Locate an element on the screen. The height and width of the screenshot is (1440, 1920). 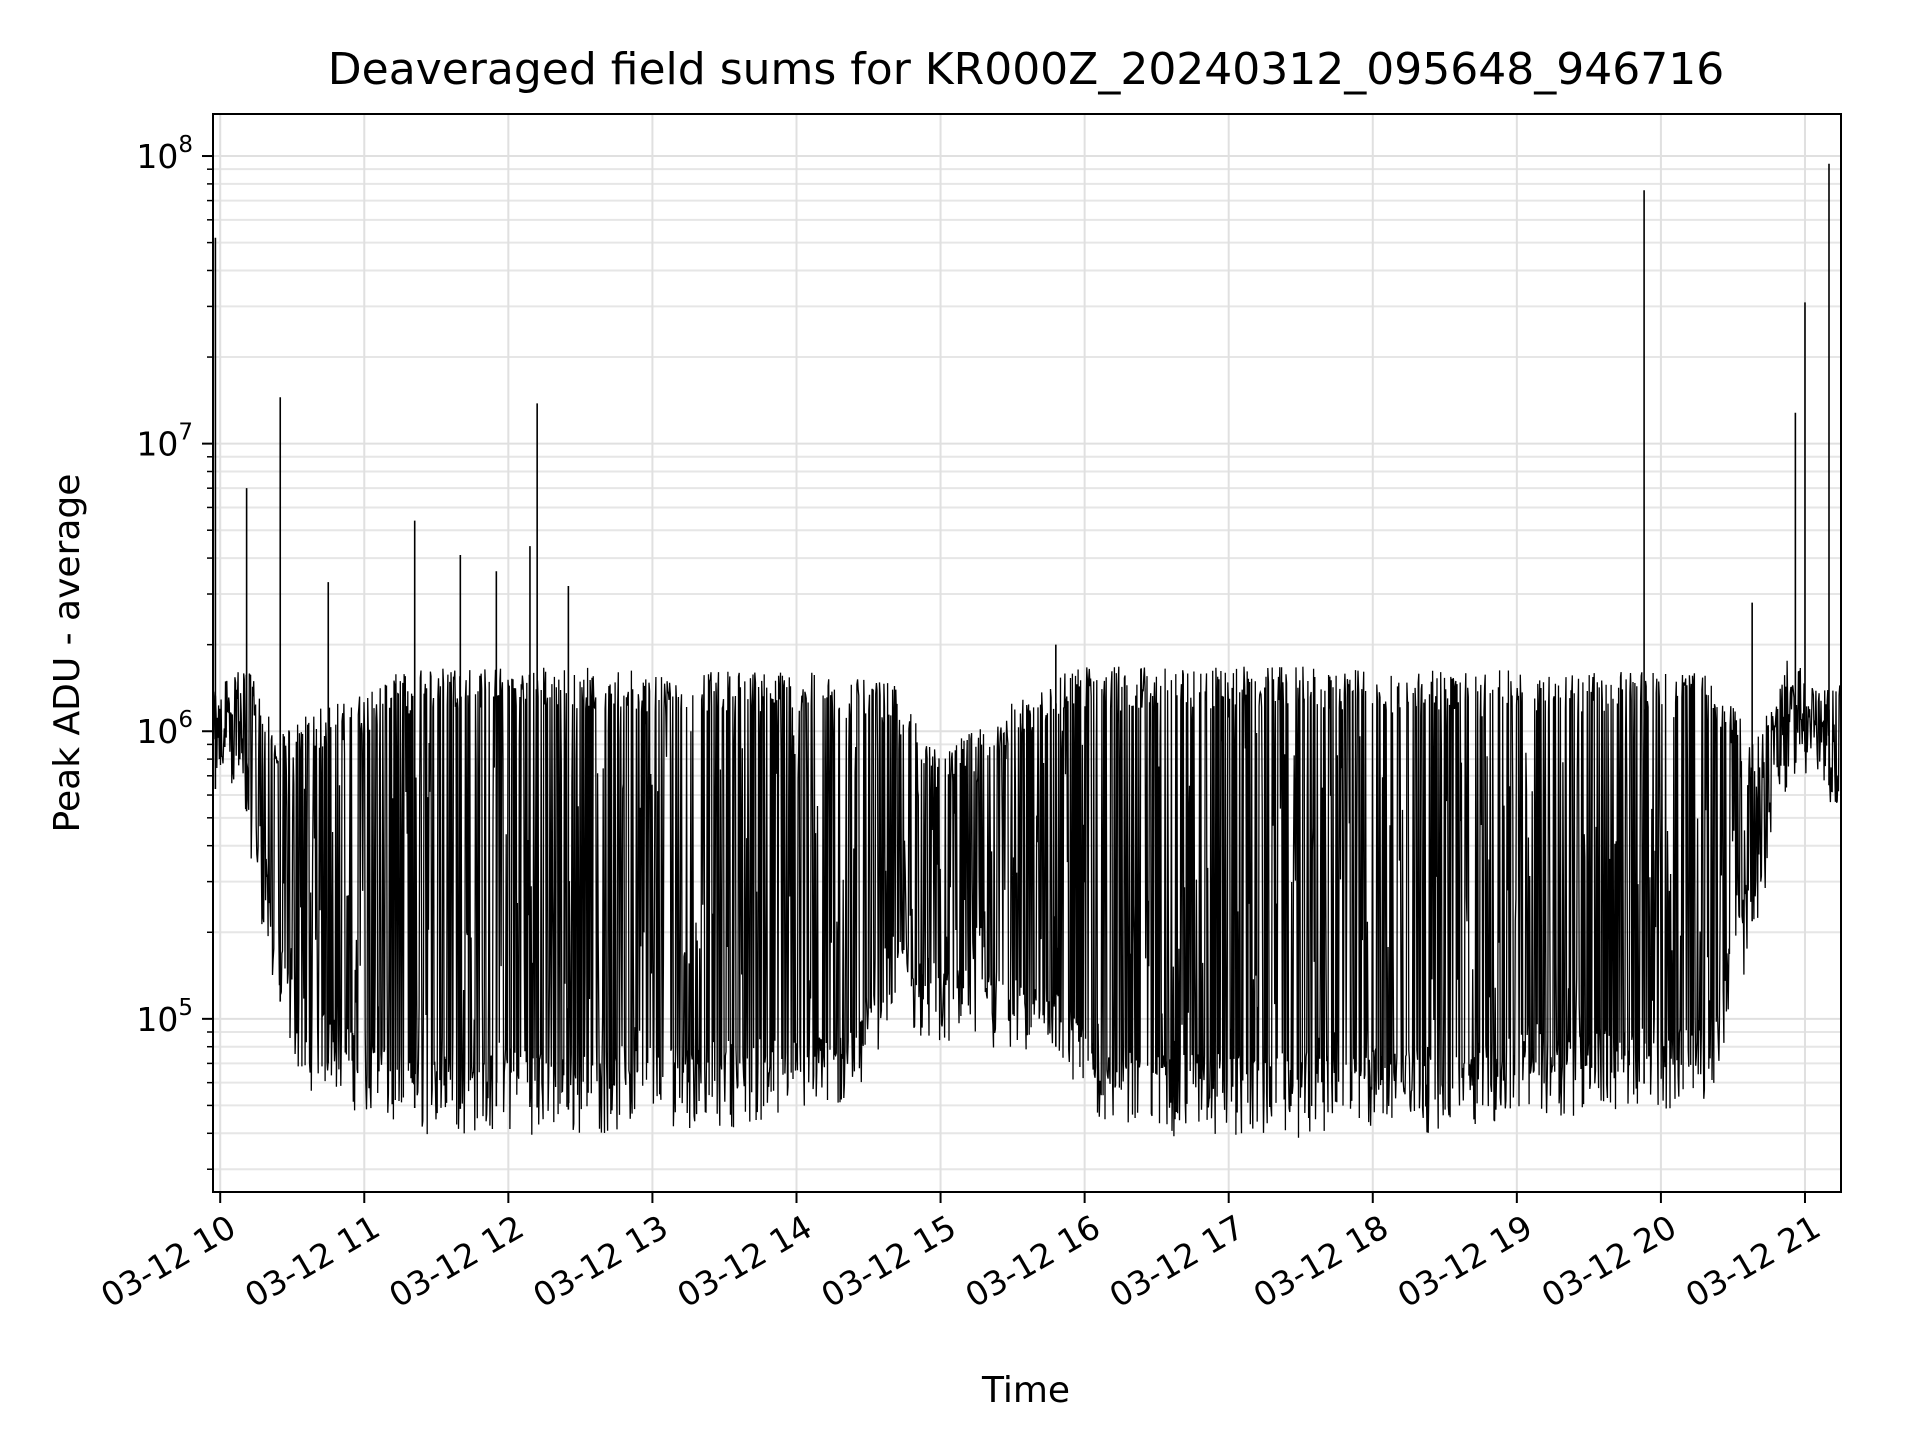
y-tick-label: 10⁸ is located at coordinates (164, 154).